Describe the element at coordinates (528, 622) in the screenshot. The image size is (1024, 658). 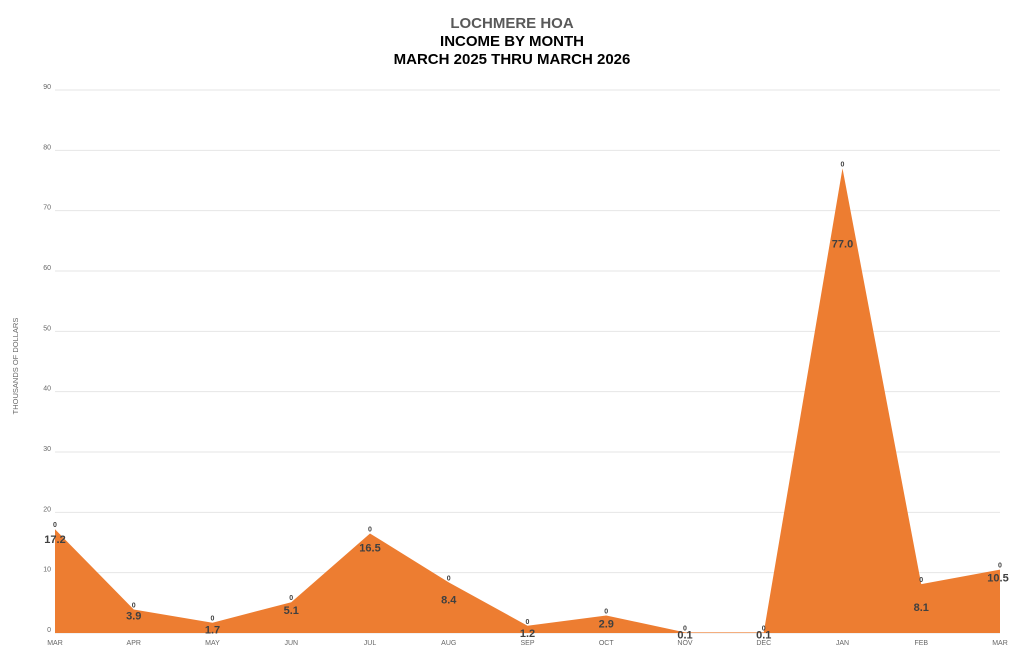
I see `point-label-6: 0` at that location.